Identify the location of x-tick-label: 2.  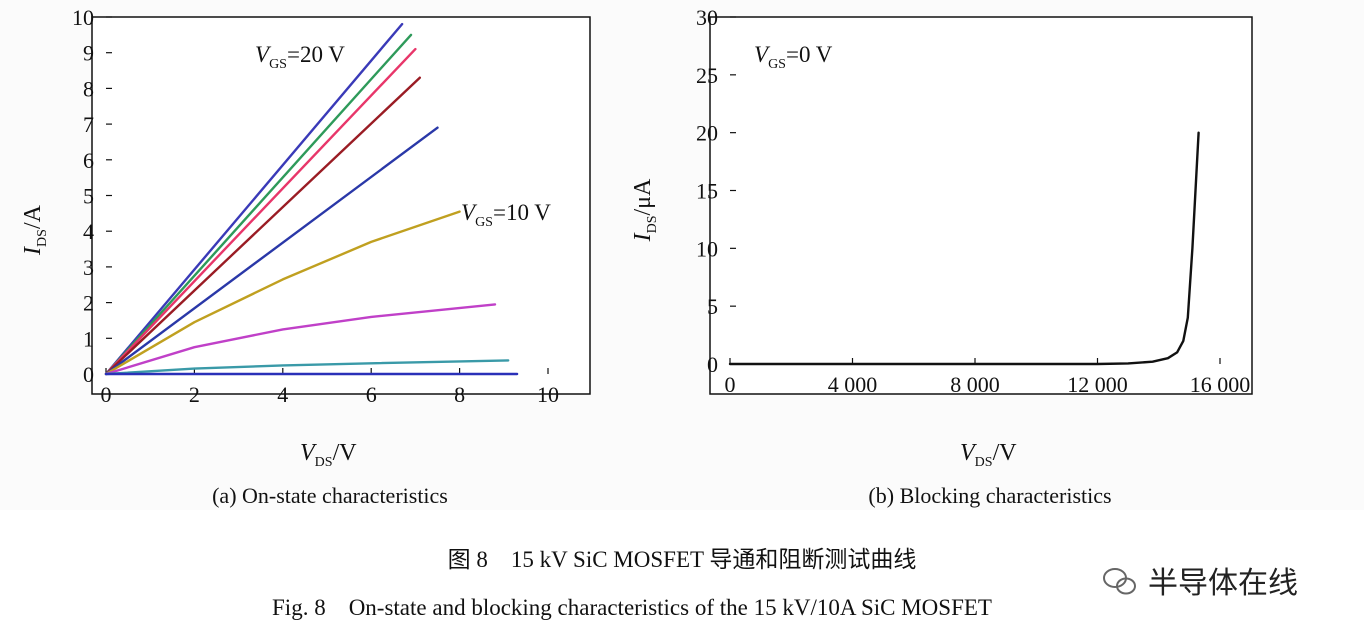
(194, 394).